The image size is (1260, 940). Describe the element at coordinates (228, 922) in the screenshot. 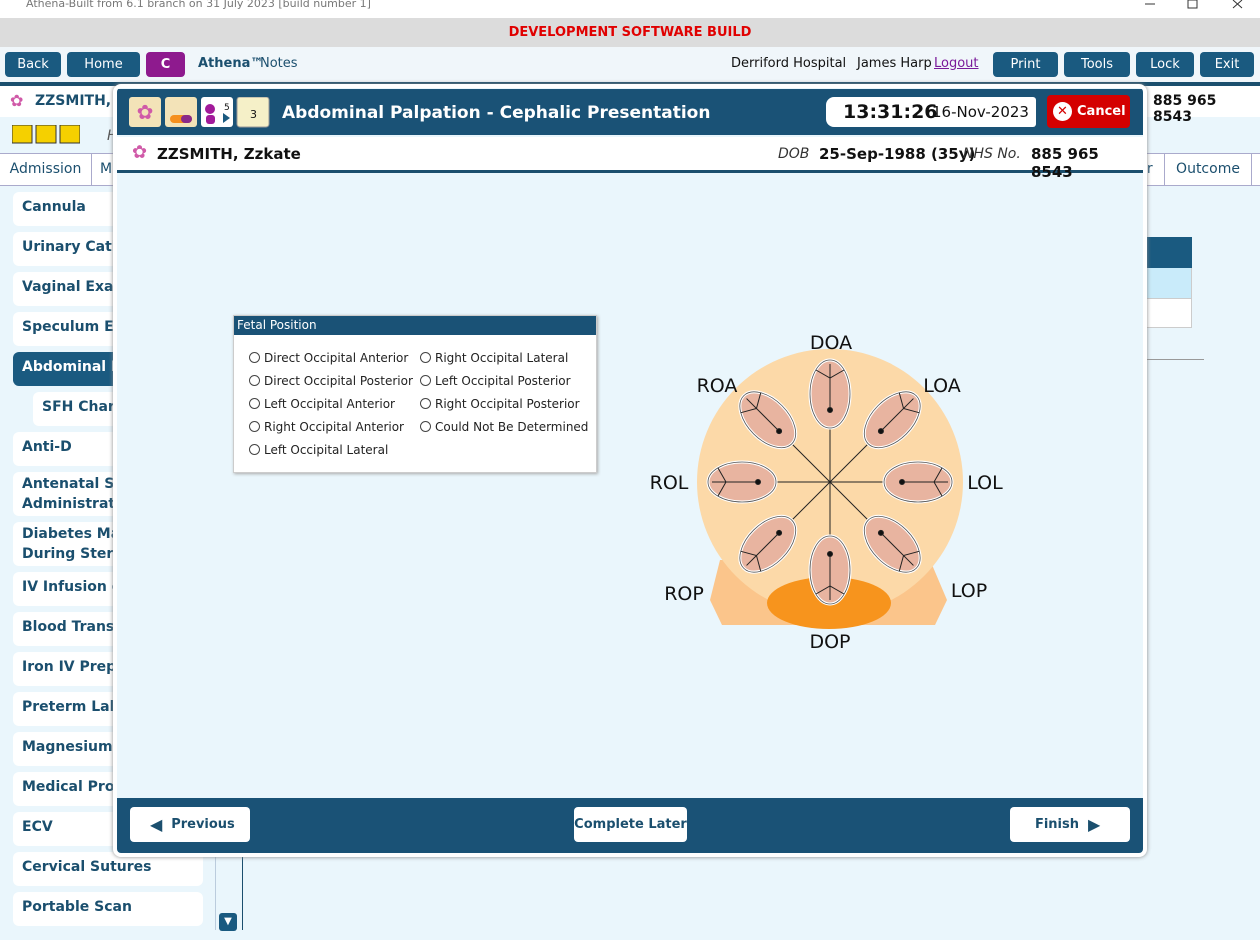

I see `scroll-down: ▼` at that location.